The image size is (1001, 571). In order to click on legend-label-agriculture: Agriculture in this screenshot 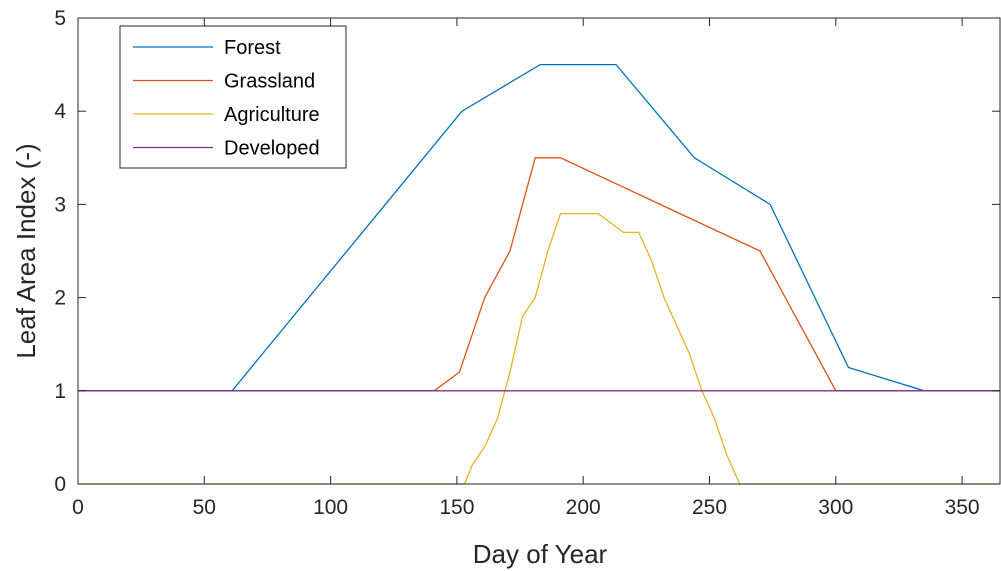, I will do `click(272, 115)`.